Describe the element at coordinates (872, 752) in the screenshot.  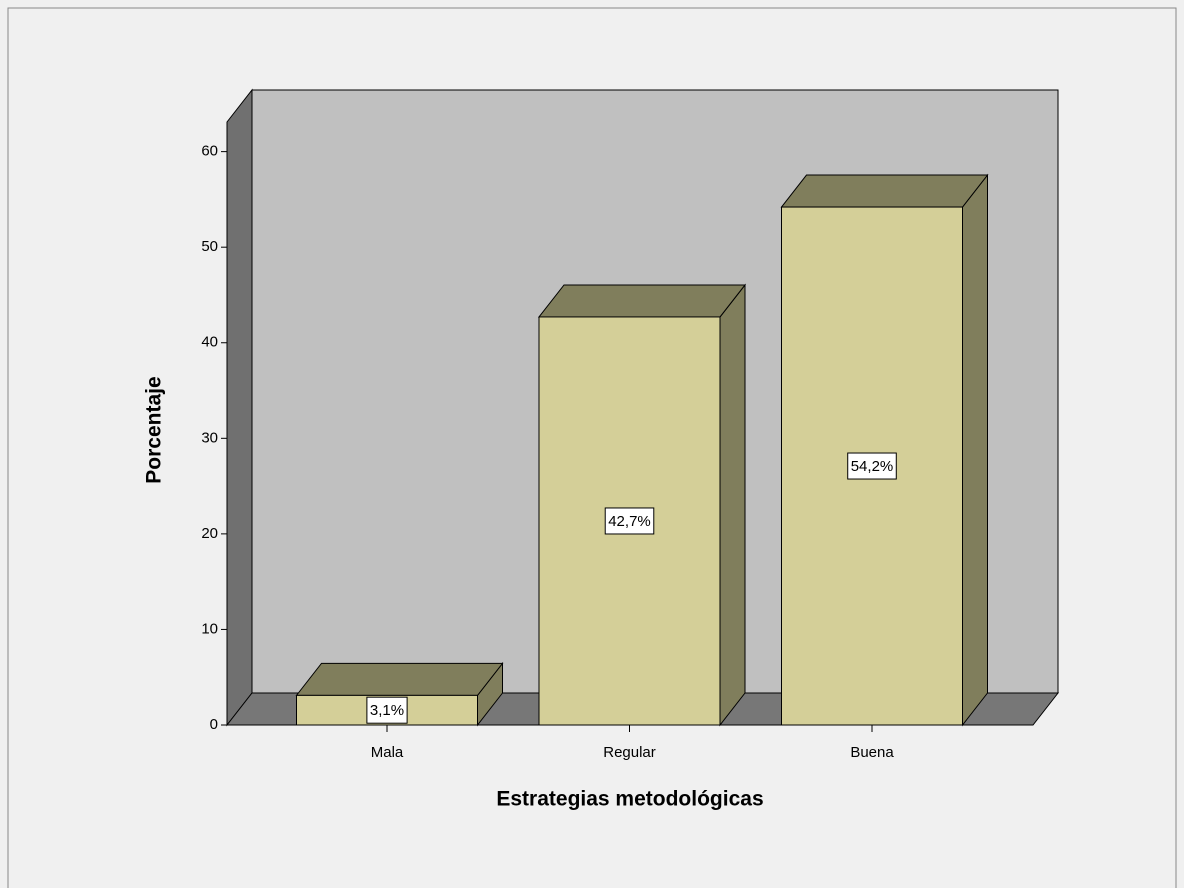
I see `x-tick-label: Buena` at that location.